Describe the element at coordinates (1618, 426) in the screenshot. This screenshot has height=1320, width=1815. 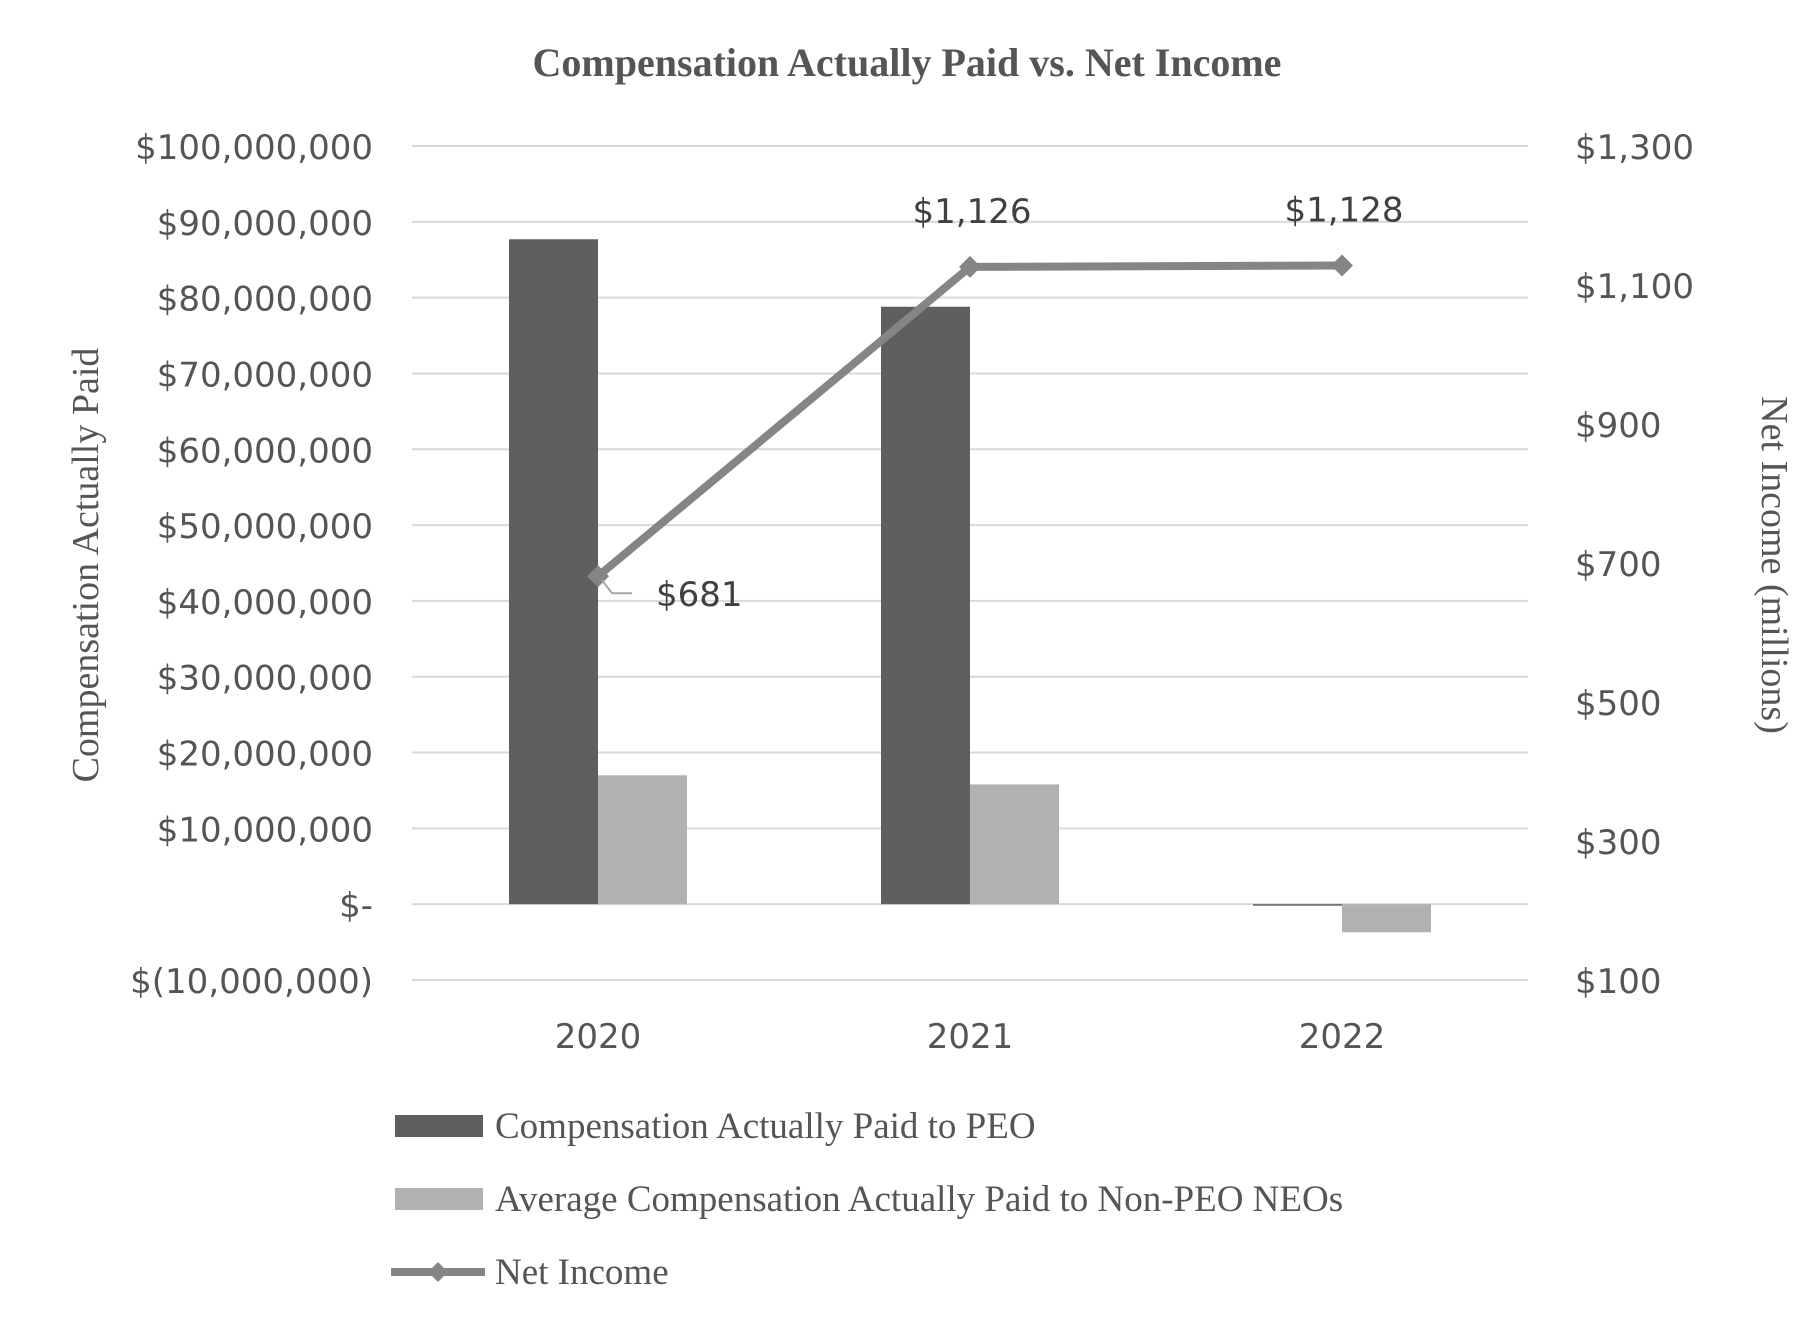
I see `right-axis-tick-label: $900` at that location.